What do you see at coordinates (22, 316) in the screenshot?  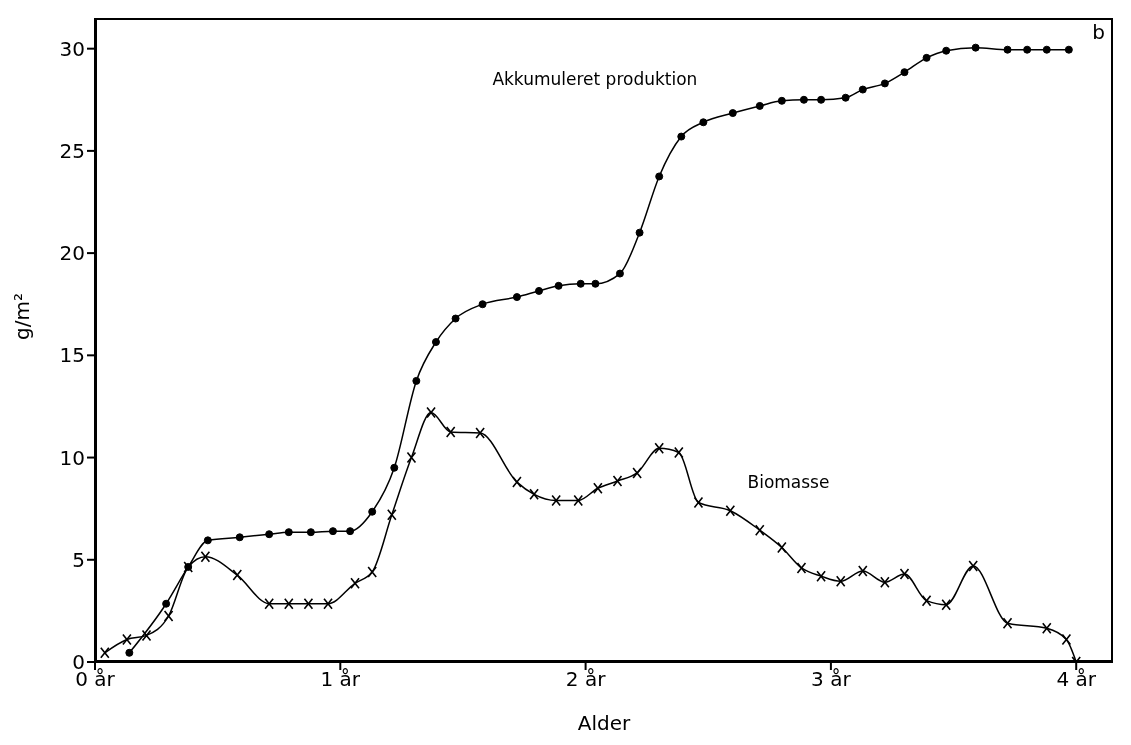 I see `y-axis-title: g/m²` at bounding box center [22, 316].